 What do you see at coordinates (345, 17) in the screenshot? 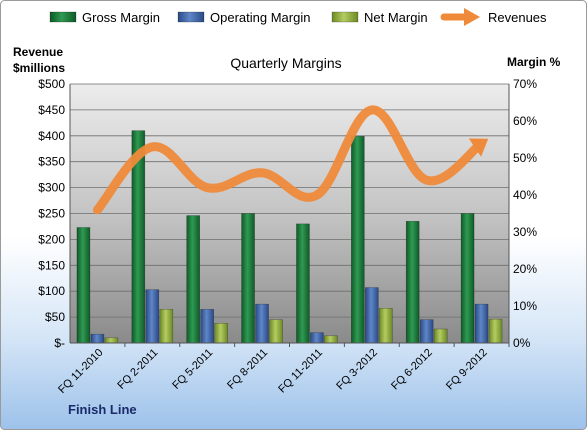
I see `legend-swatch-net-margin` at bounding box center [345, 17].